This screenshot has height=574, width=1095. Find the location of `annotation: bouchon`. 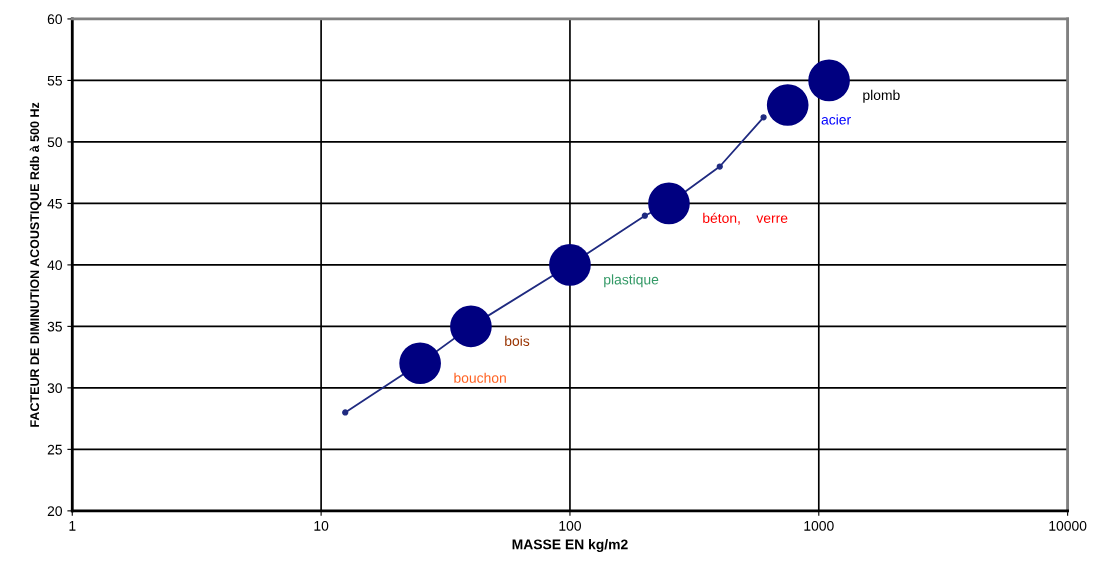

annotation: bouchon is located at coordinates (480, 377).